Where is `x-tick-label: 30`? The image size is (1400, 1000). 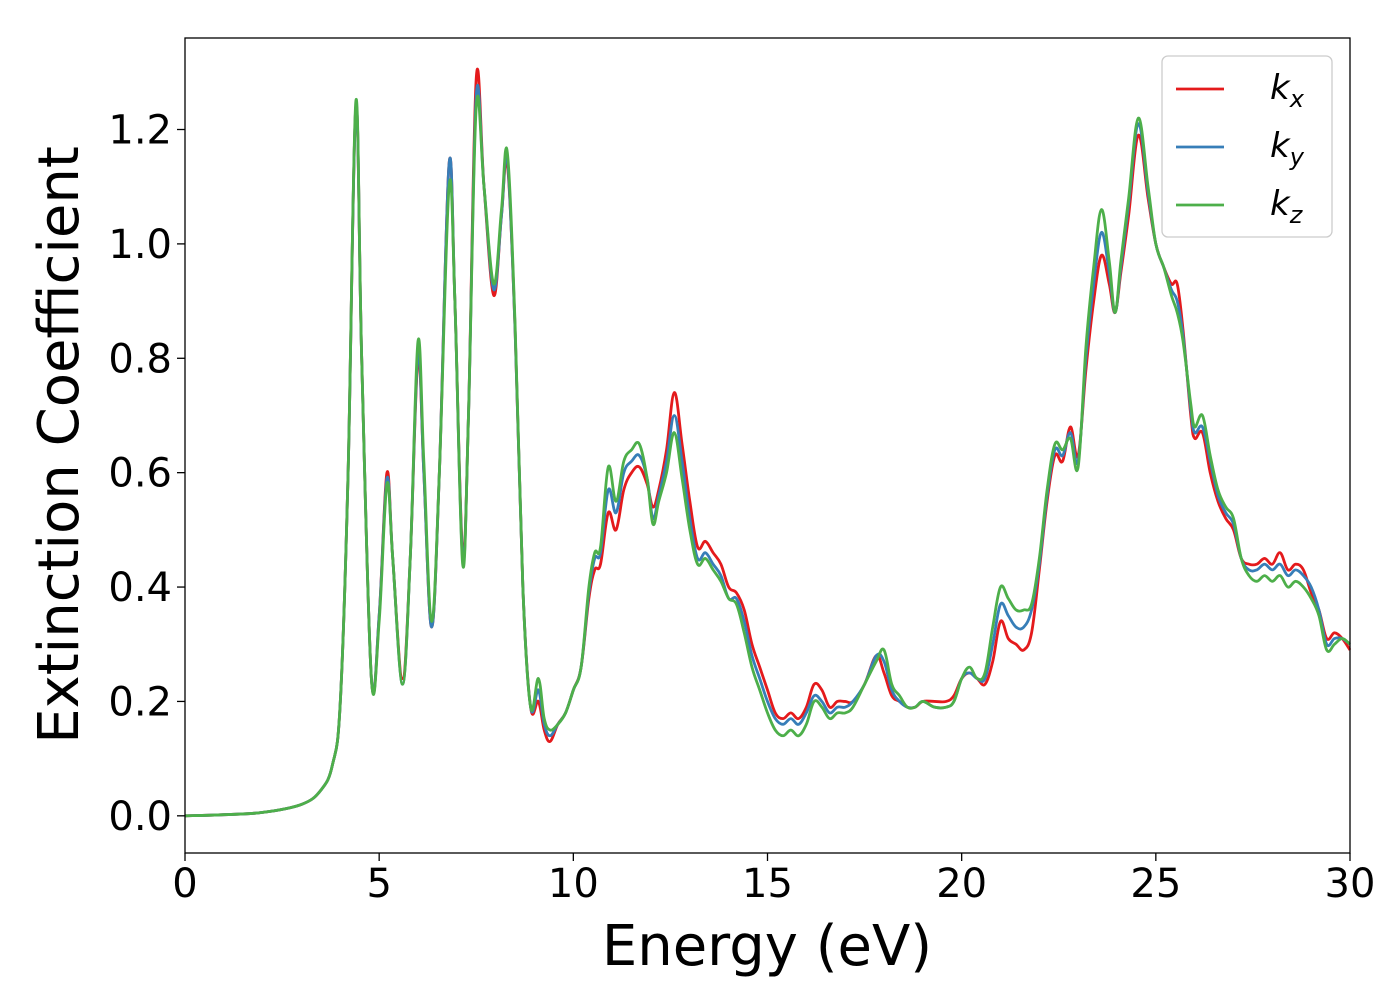
x-tick-label: 30 is located at coordinates (1350, 884).